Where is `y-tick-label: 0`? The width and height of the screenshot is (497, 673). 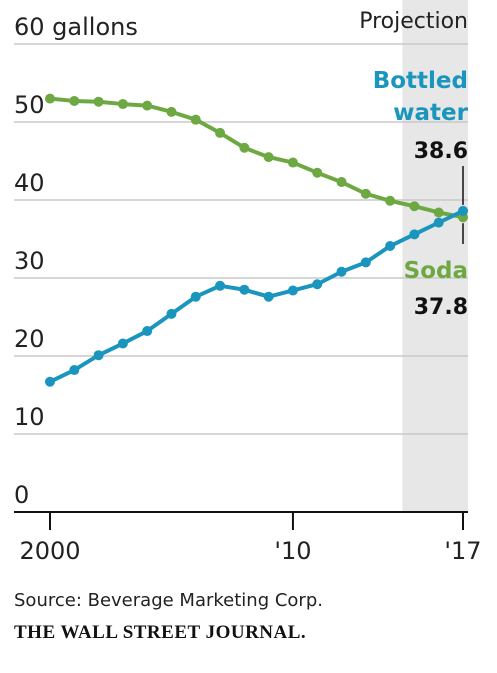 y-tick-label: 0 is located at coordinates (21, 495).